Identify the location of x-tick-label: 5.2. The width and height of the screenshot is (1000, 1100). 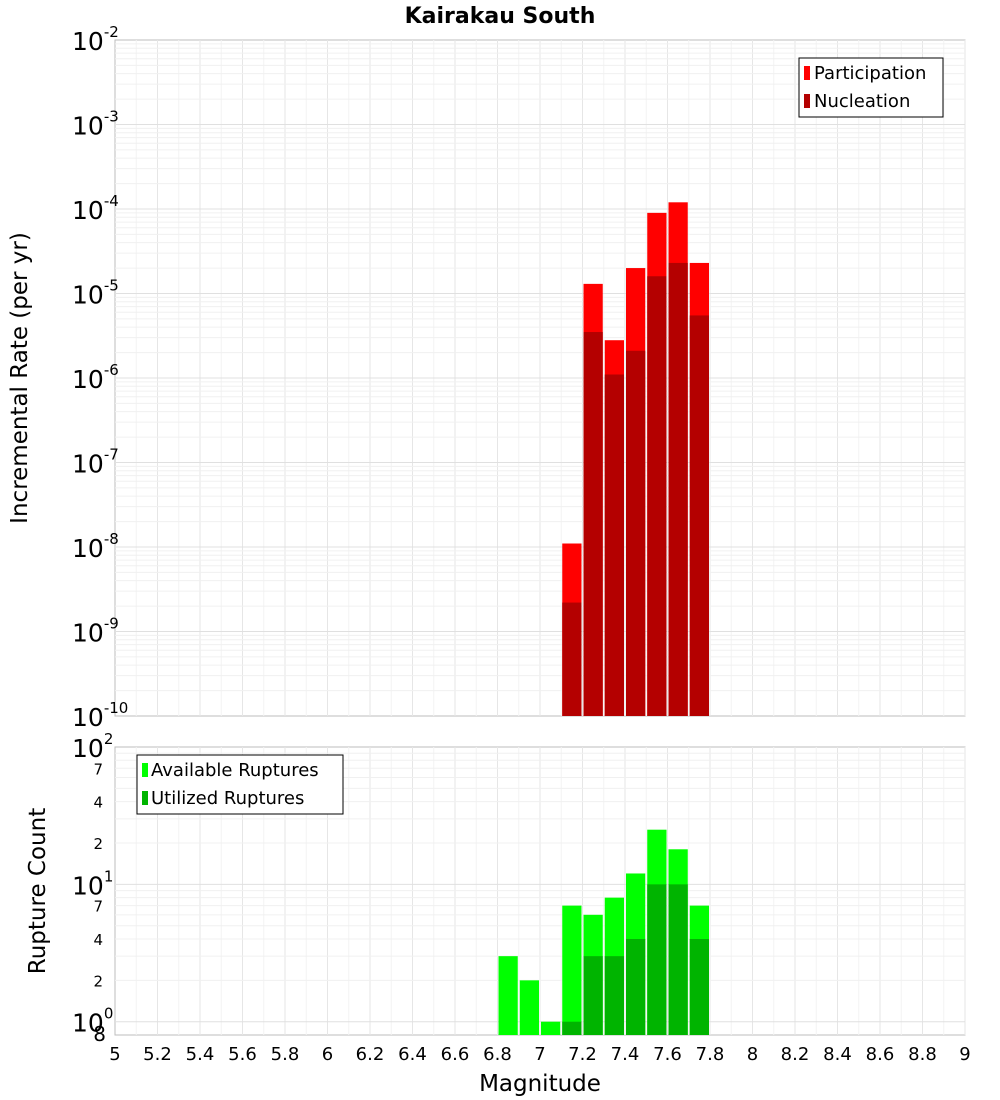
(157, 1054).